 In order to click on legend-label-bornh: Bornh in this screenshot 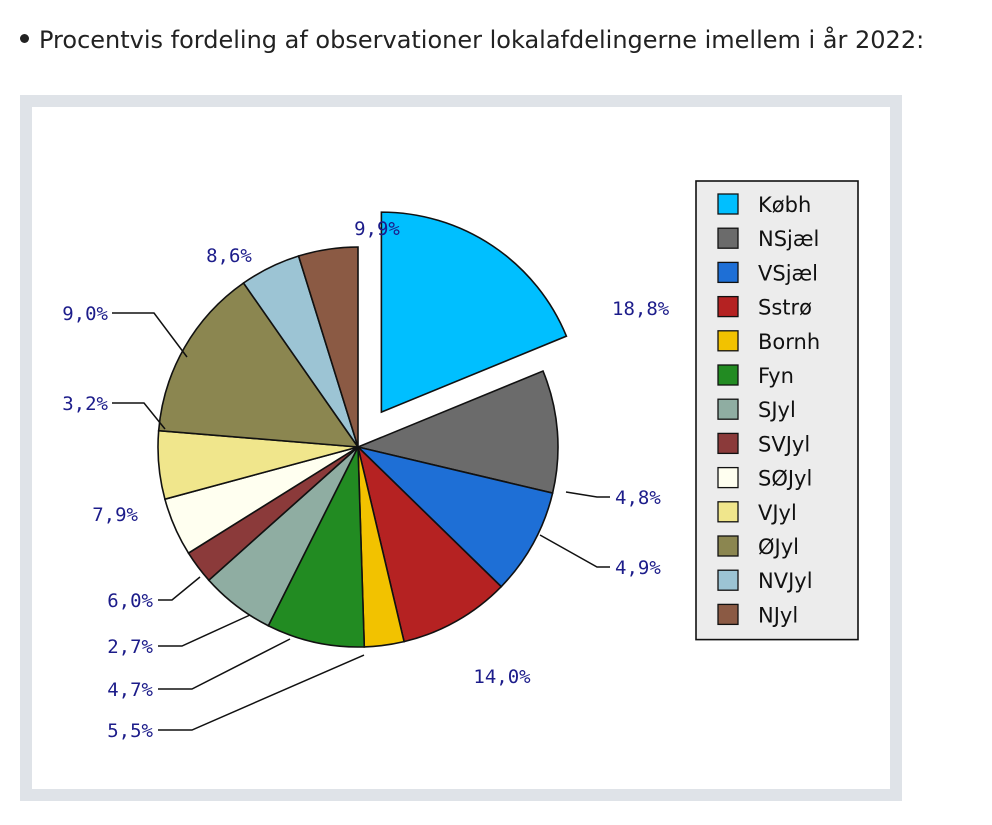, I will do `click(789, 342)`.